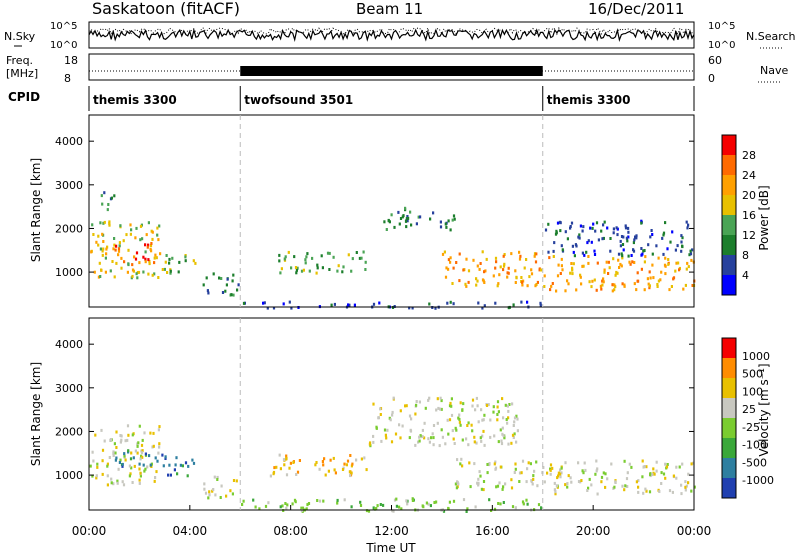 The width and height of the screenshot is (800, 554). What do you see at coordinates (745, 275) in the screenshot?
I see `colorbar-tick-label: 4` at bounding box center [745, 275].